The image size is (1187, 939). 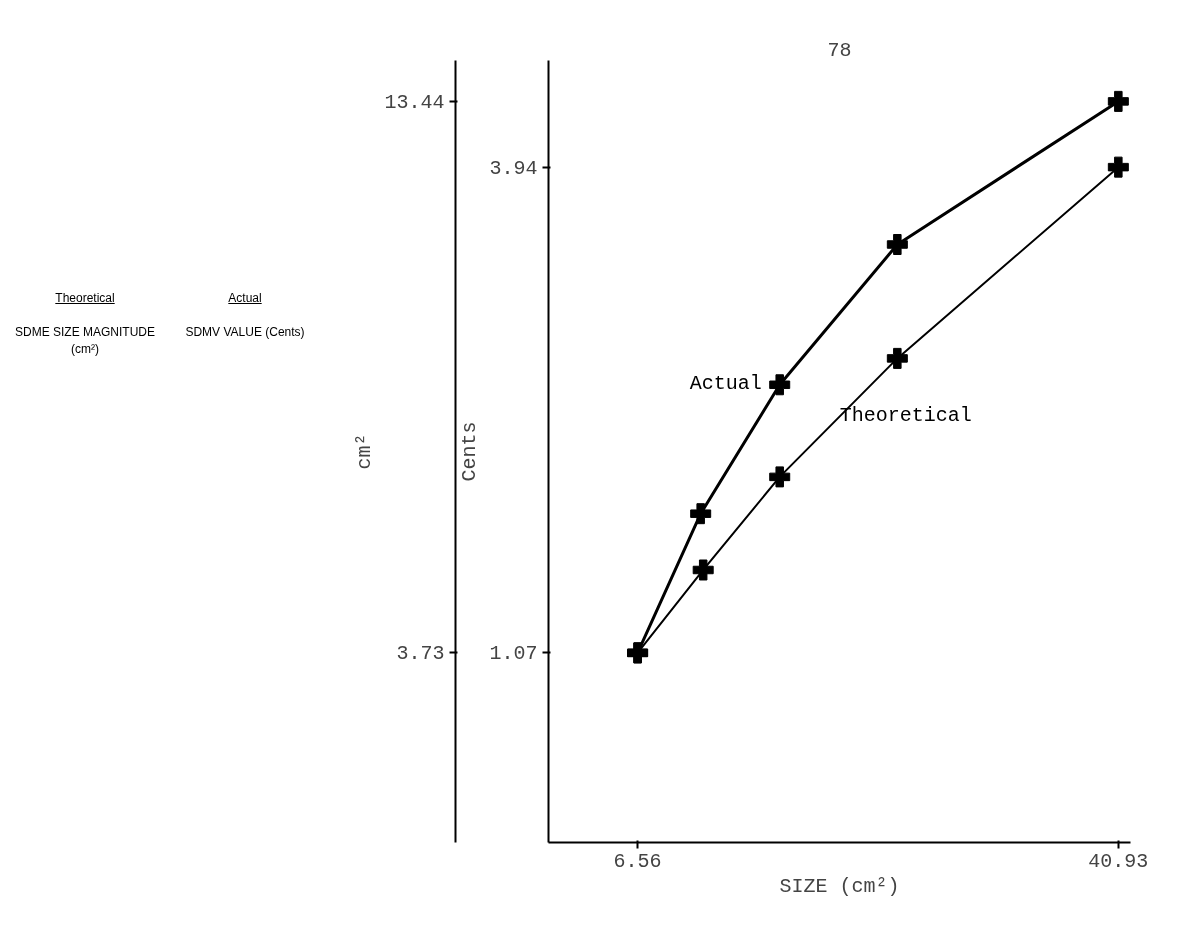 I want to click on y2-tick-label: 3.73, so click(x=420, y=654).